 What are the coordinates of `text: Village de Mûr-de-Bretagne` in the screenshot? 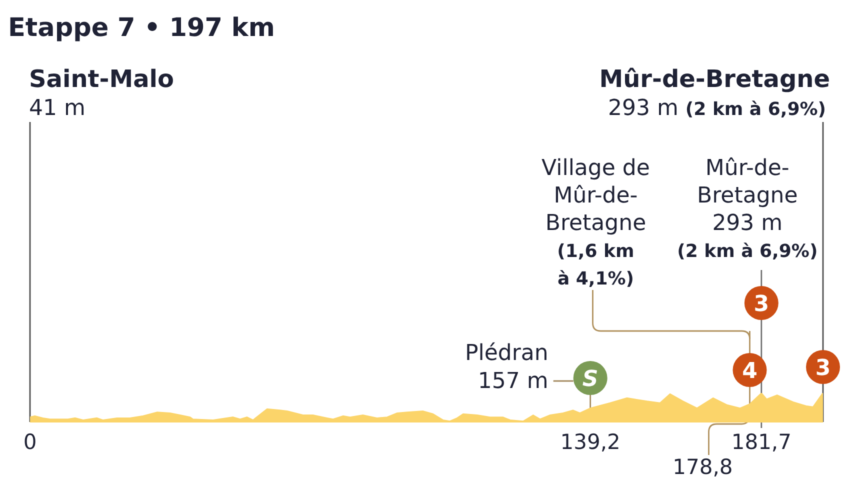 It's located at (596, 196).